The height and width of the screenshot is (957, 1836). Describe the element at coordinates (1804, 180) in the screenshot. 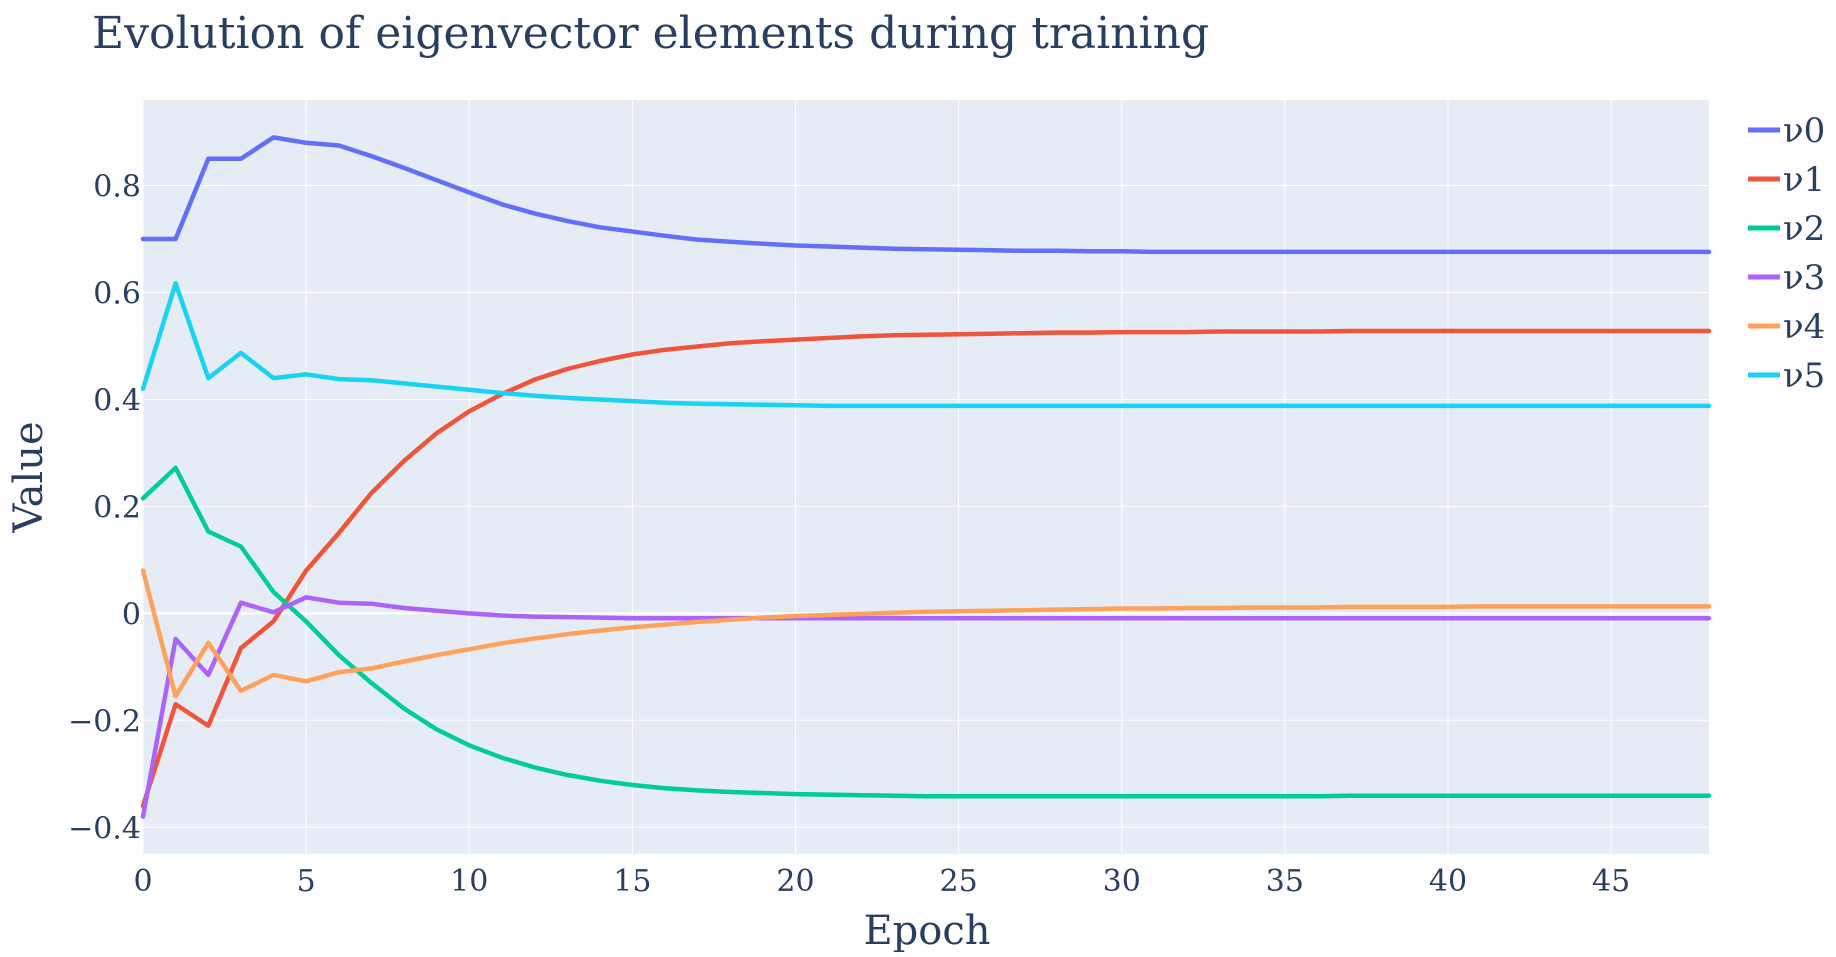

I see `legend-label: ν1` at that location.